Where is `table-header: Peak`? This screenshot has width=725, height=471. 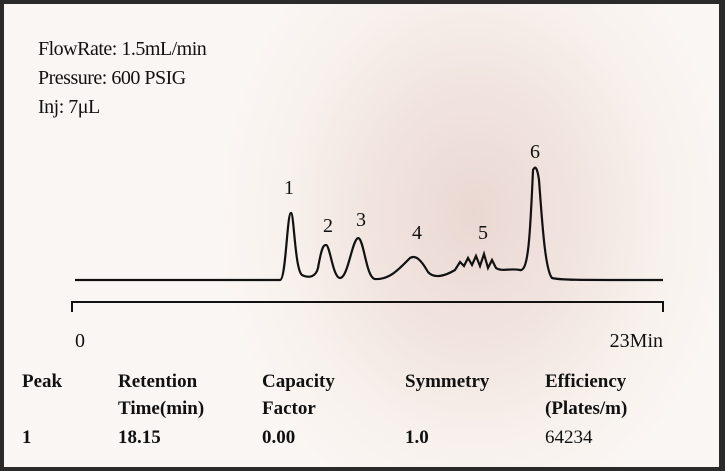 table-header: Peak is located at coordinates (42, 381).